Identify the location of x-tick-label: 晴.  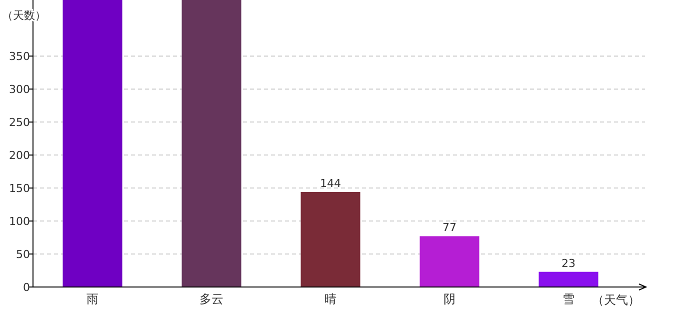
(330, 299).